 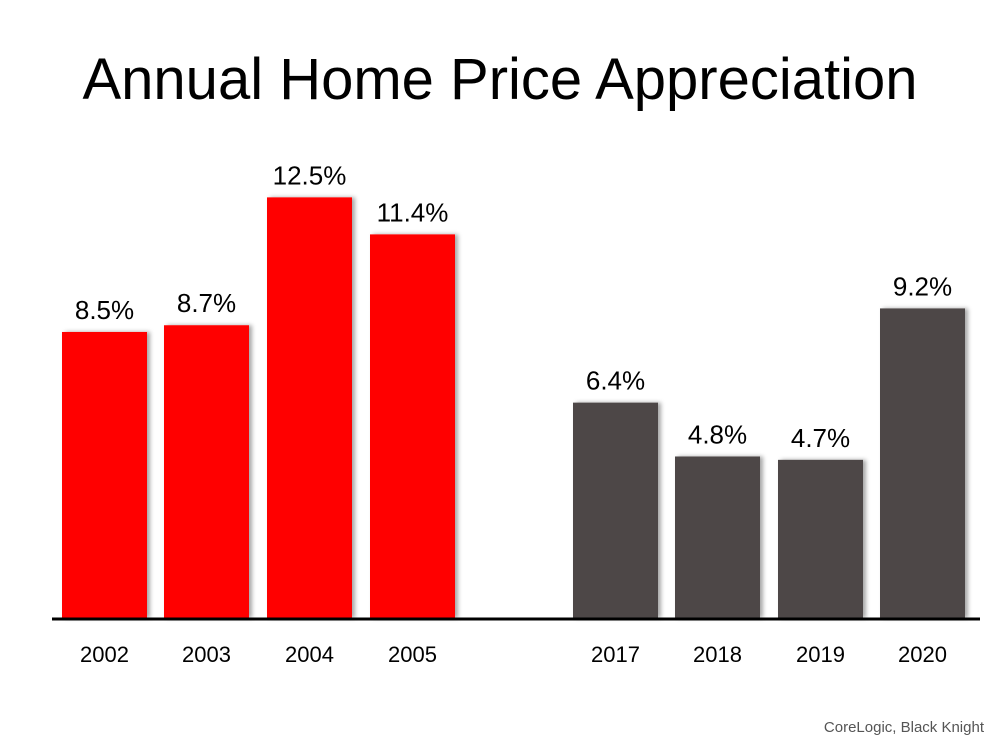 What do you see at coordinates (717, 434) in the screenshot?
I see `value-label-2018: 4.8%` at bounding box center [717, 434].